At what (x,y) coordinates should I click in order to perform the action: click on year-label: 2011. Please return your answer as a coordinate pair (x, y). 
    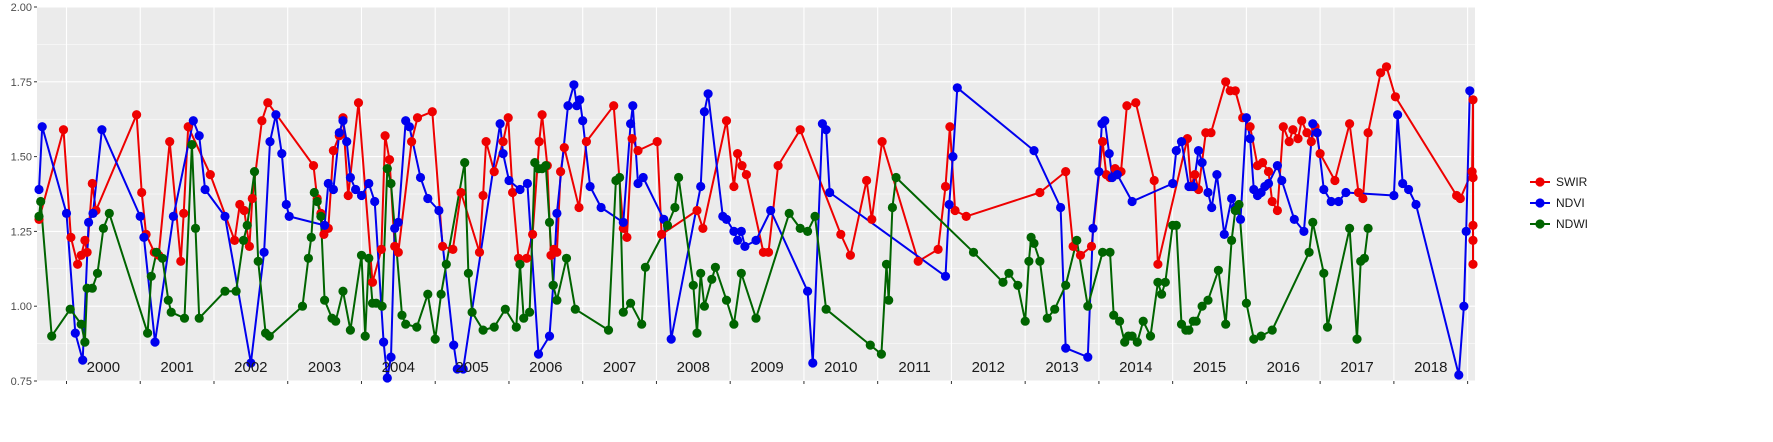
    Looking at the image, I should click on (914, 367).